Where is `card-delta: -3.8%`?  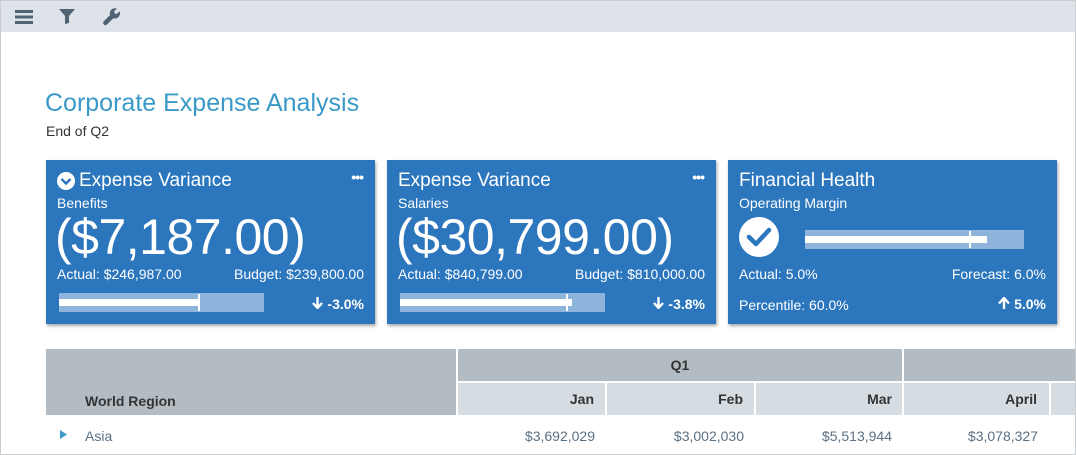 card-delta: -3.8% is located at coordinates (679, 304).